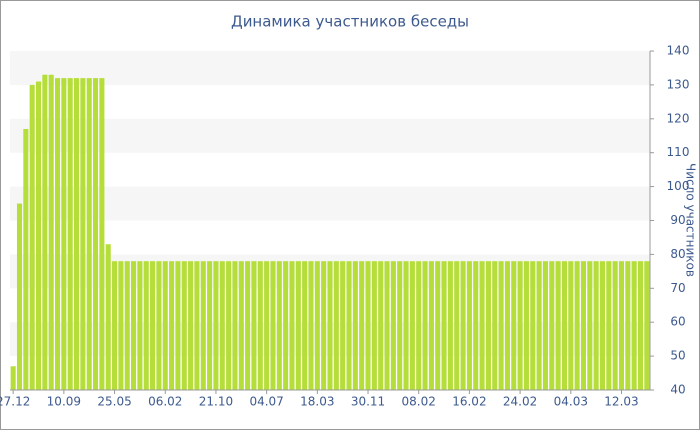 This screenshot has height=430, width=700. I want to click on y-tick-label: 60, so click(677, 322).